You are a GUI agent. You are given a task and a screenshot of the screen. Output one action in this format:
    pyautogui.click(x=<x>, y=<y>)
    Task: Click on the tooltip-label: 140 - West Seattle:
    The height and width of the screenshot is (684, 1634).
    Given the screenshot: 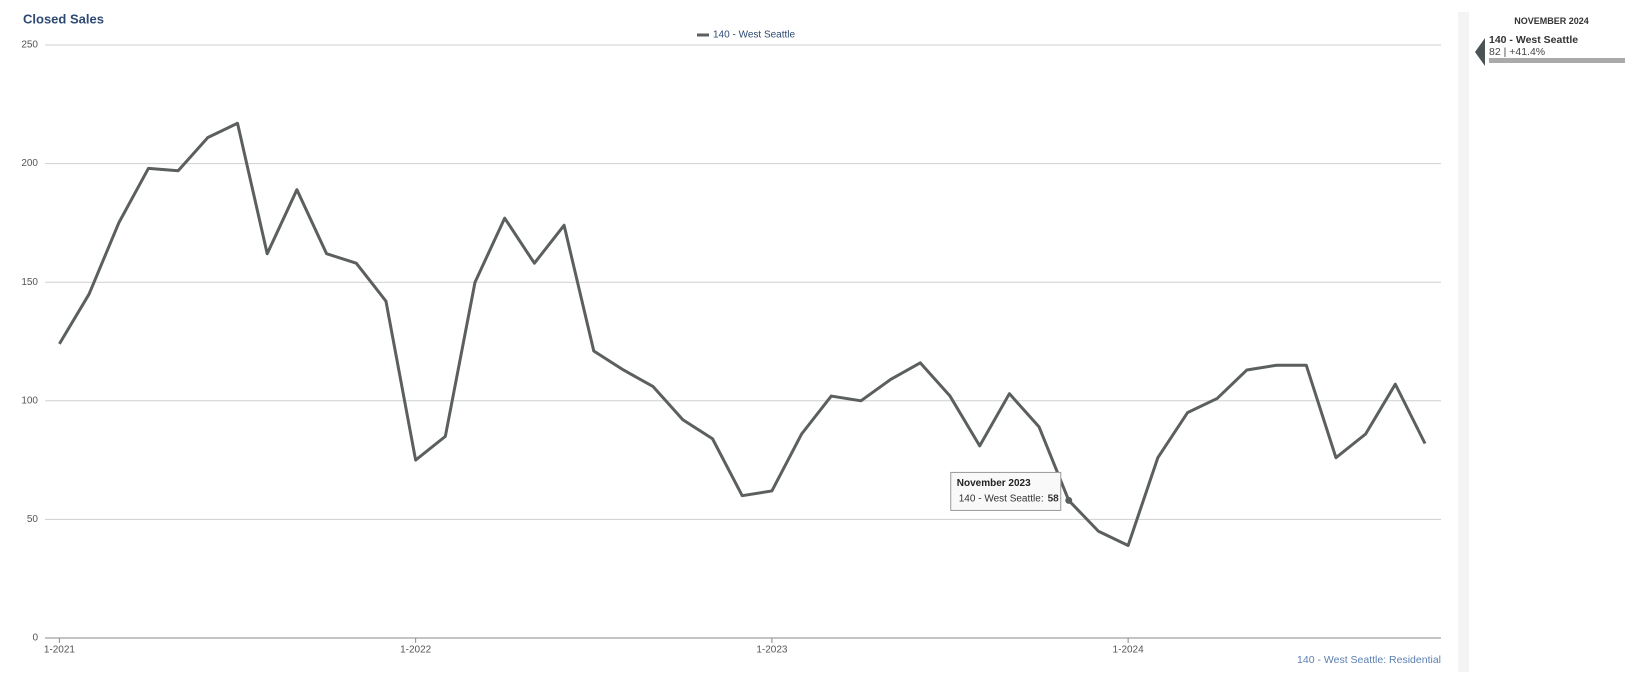 What is the action you would take?
    pyautogui.click(x=1001, y=498)
    